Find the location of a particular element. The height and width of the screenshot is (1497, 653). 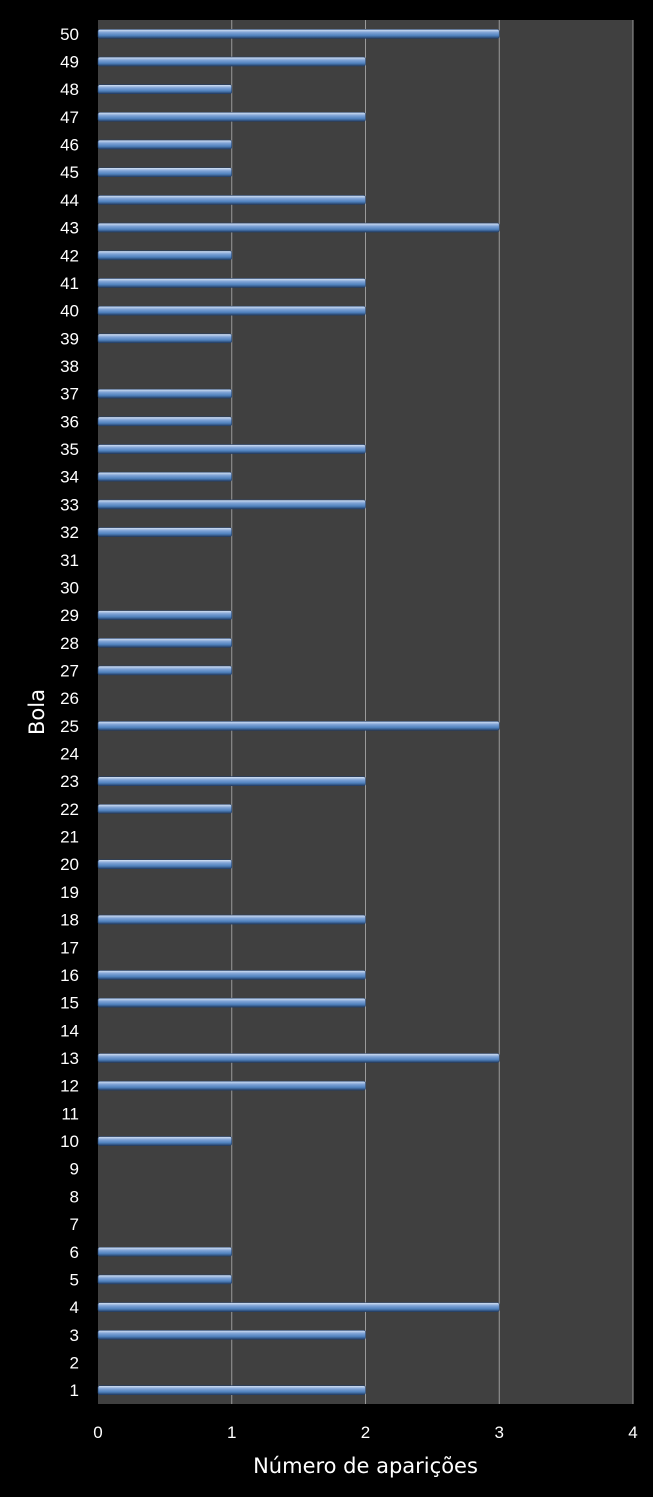

y-tick-label: 25 is located at coordinates (69, 726).